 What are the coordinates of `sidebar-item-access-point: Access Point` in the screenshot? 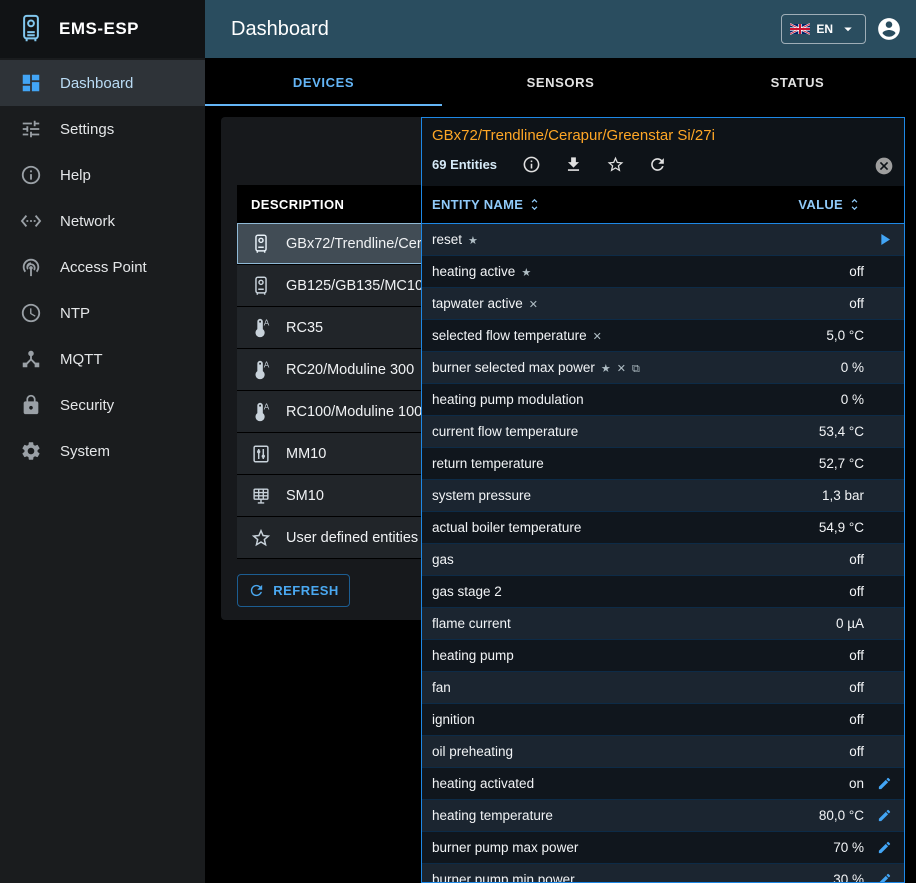 It's located at (102, 267).